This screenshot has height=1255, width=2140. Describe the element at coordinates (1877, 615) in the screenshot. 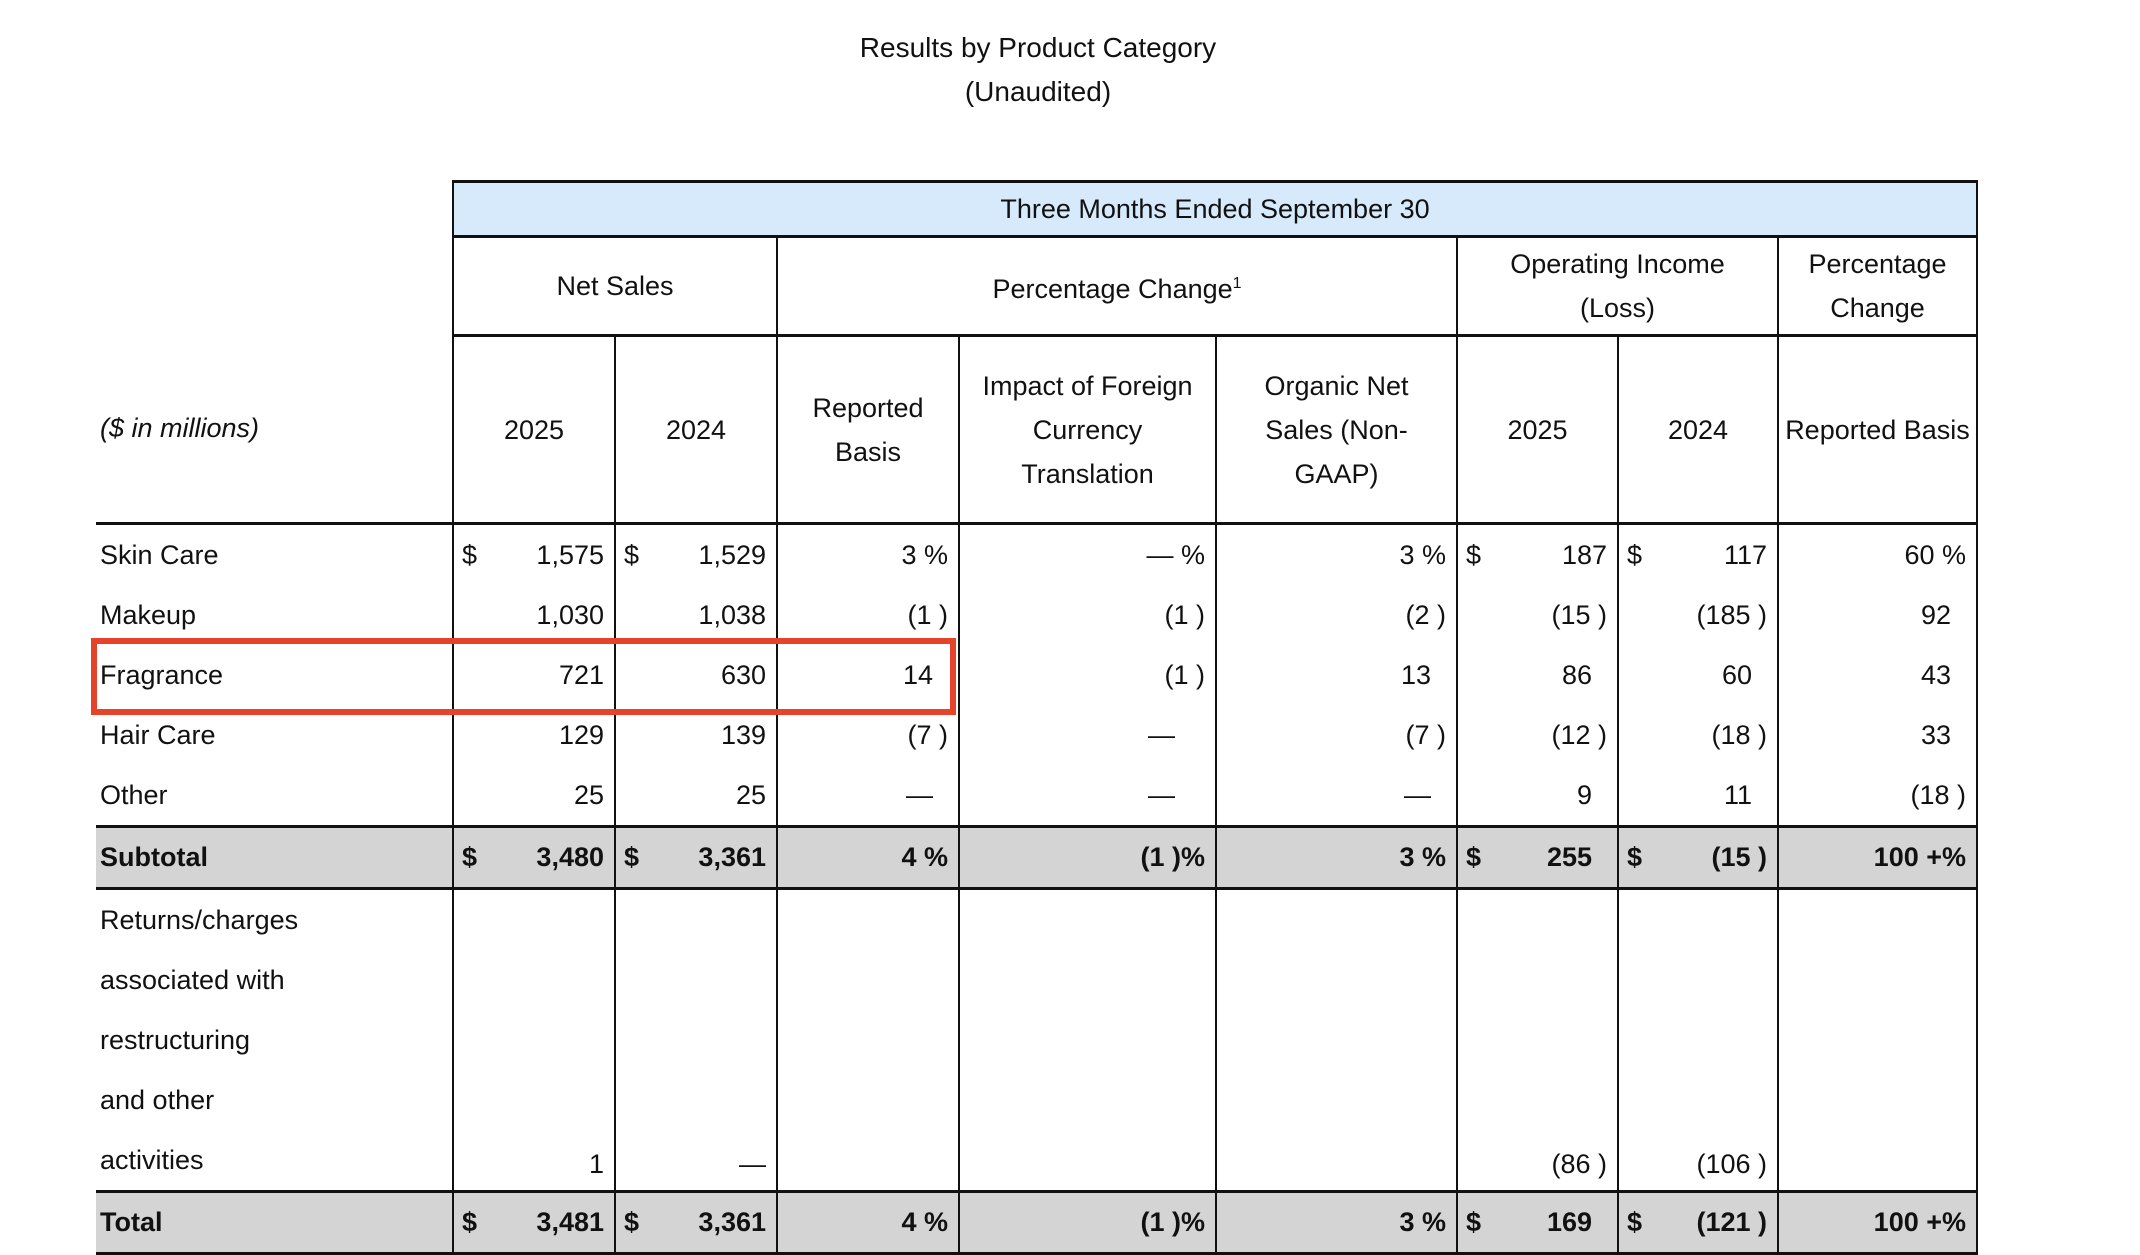

I see `value-cell: 92` at that location.